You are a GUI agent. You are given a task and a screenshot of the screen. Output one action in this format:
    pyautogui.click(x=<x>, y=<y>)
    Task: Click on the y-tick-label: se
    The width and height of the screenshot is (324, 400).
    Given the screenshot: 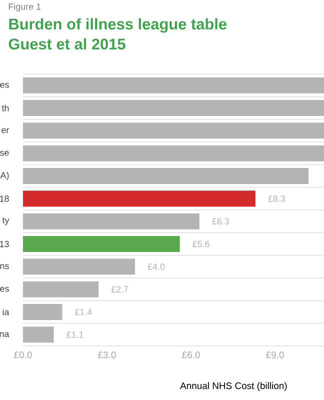 What is the action you would take?
    pyautogui.click(x=4, y=153)
    